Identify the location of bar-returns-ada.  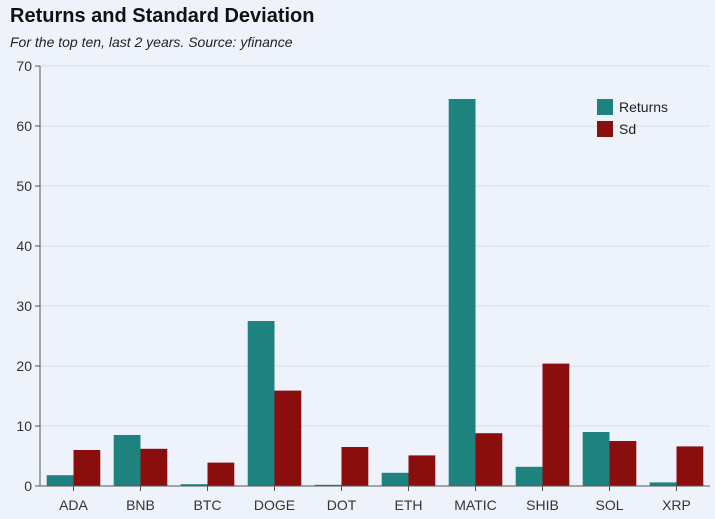
(60, 480).